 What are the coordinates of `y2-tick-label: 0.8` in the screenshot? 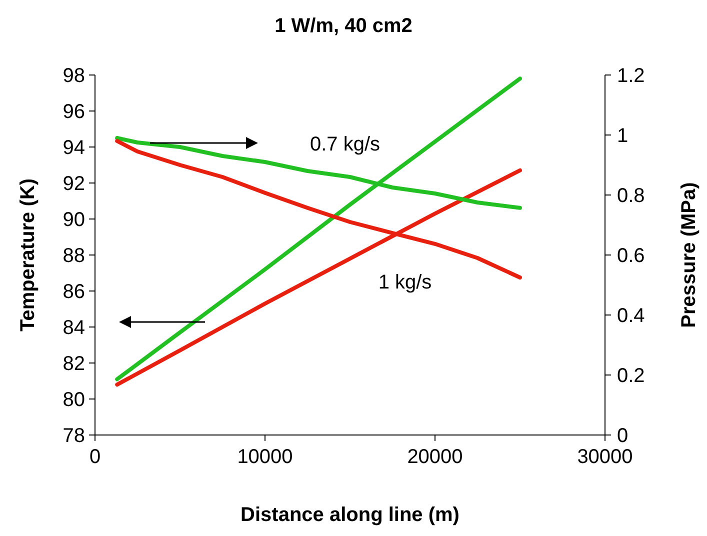 It's located at (631, 196).